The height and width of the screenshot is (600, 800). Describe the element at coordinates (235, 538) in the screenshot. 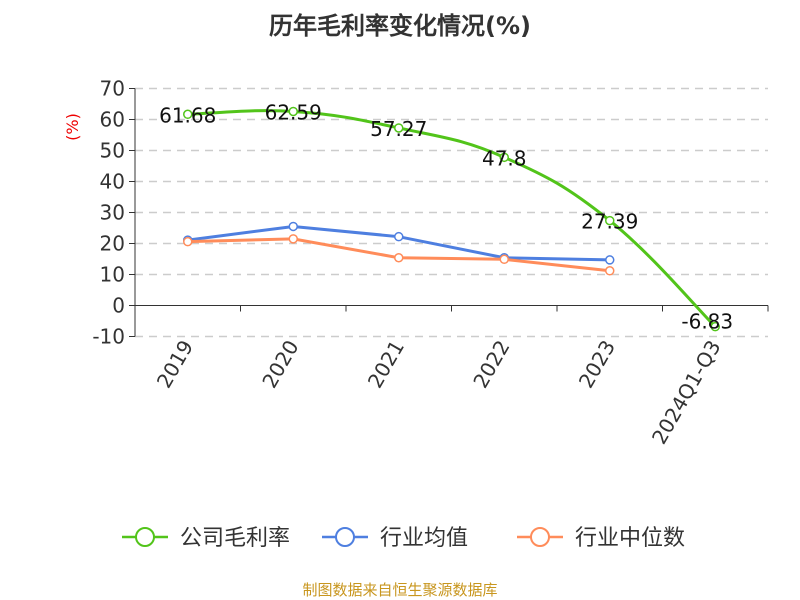

I see `legend-label: 公司毛利率` at that location.